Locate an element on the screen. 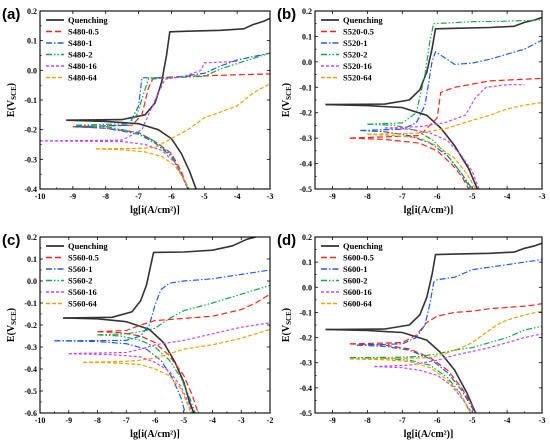  y-tick-label: -0.3 is located at coordinates (305, 363).